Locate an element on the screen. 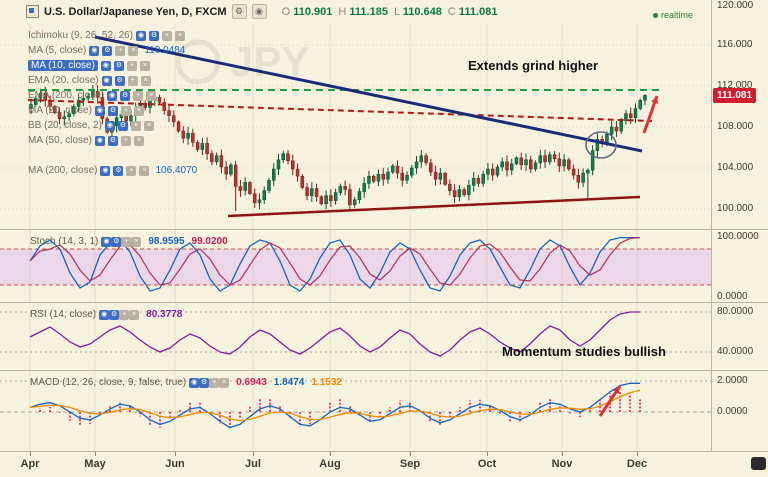 The height and width of the screenshot is (477, 768). month-label: Nov is located at coordinates (562, 464).